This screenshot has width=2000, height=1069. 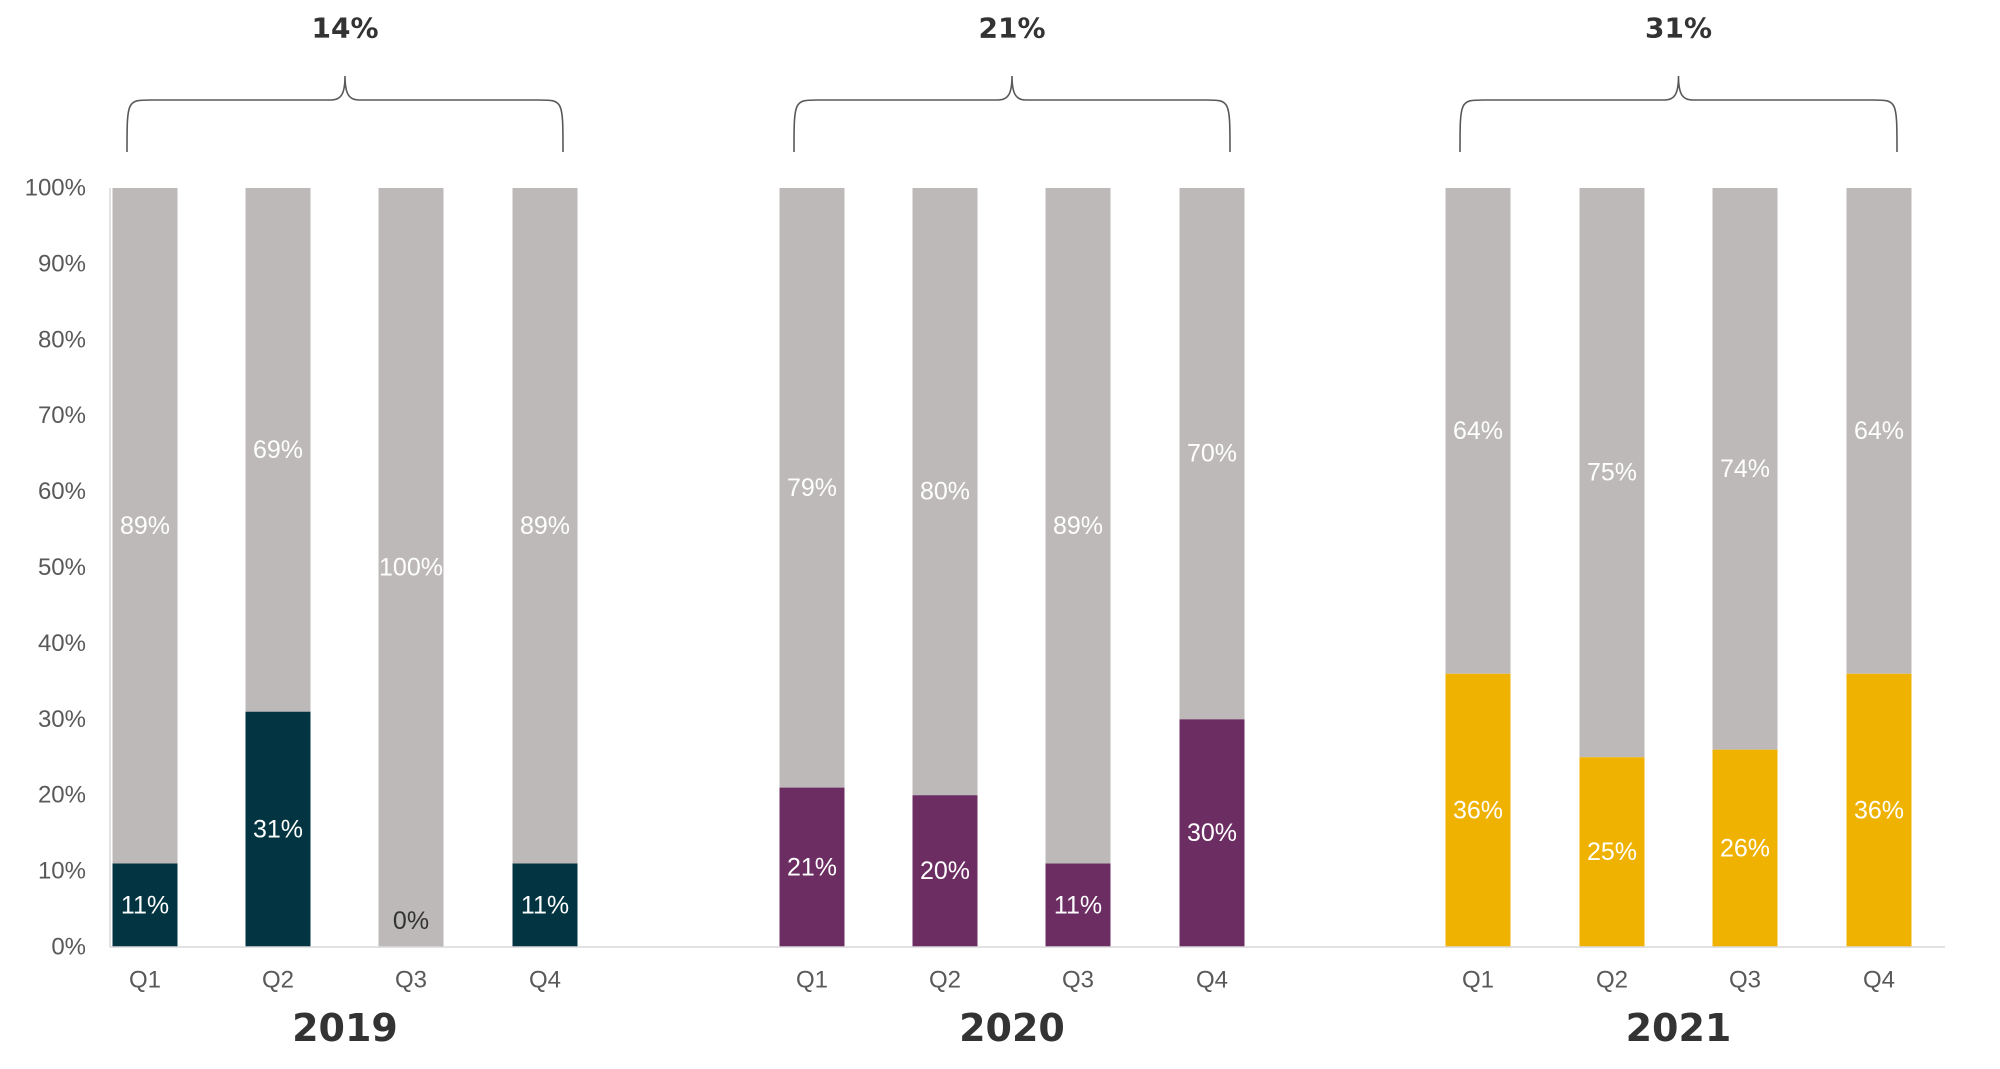 I want to click on bar-remainder-label: 80%, so click(x=945, y=492).